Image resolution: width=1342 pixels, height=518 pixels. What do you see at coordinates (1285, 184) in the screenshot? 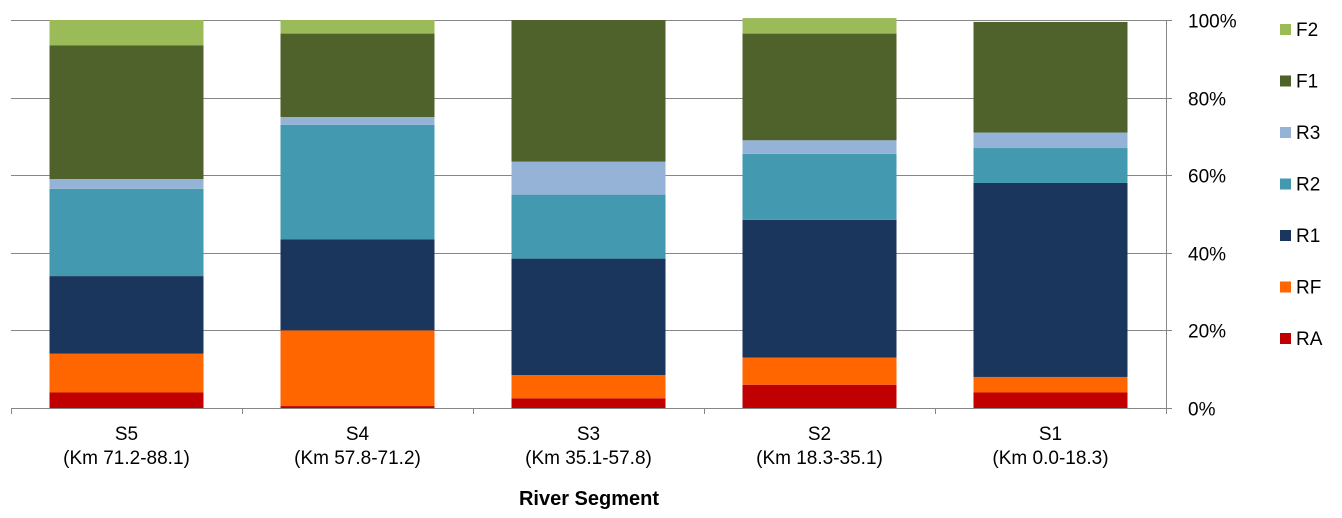
I see `legend-swatch-r2` at bounding box center [1285, 184].